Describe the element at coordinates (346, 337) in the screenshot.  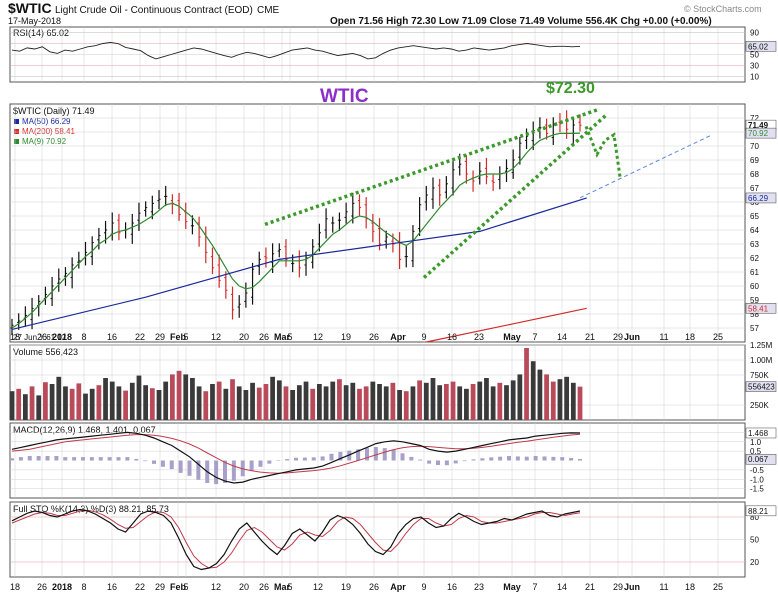
I see `x-tick-label: 19` at that location.